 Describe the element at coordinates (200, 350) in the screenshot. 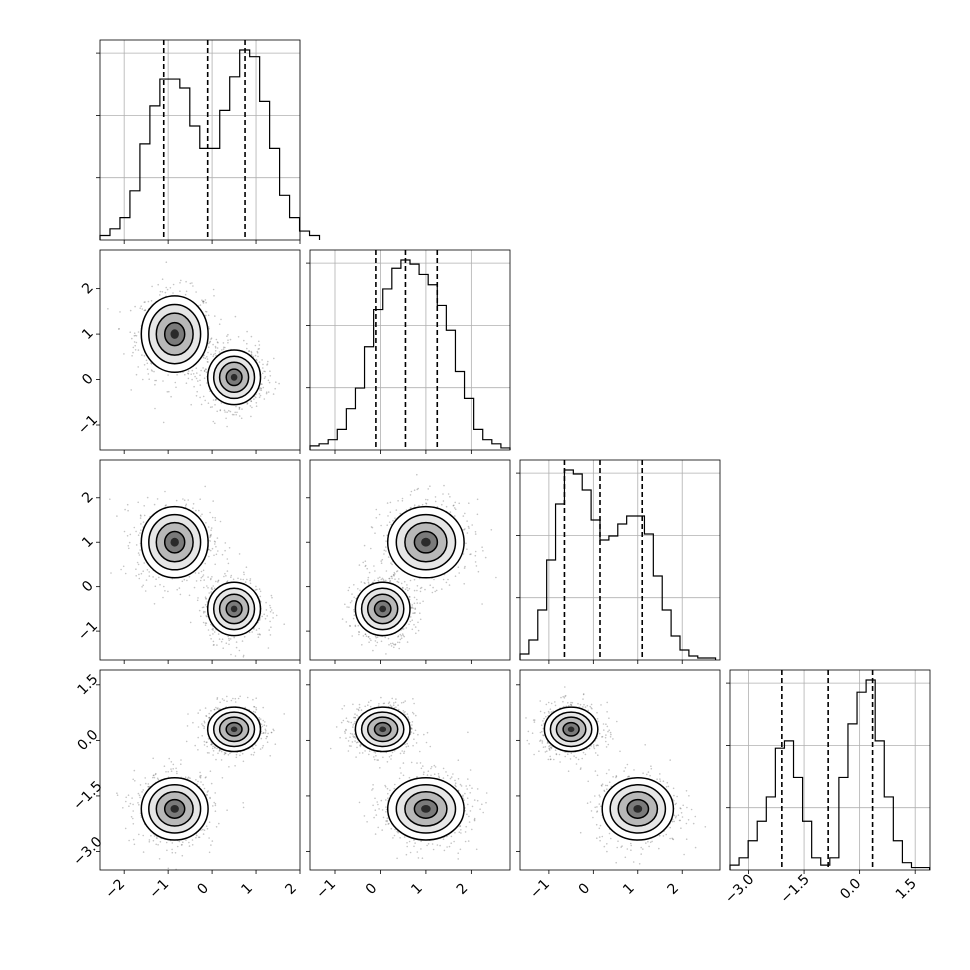

I see `panel-frame` at that location.